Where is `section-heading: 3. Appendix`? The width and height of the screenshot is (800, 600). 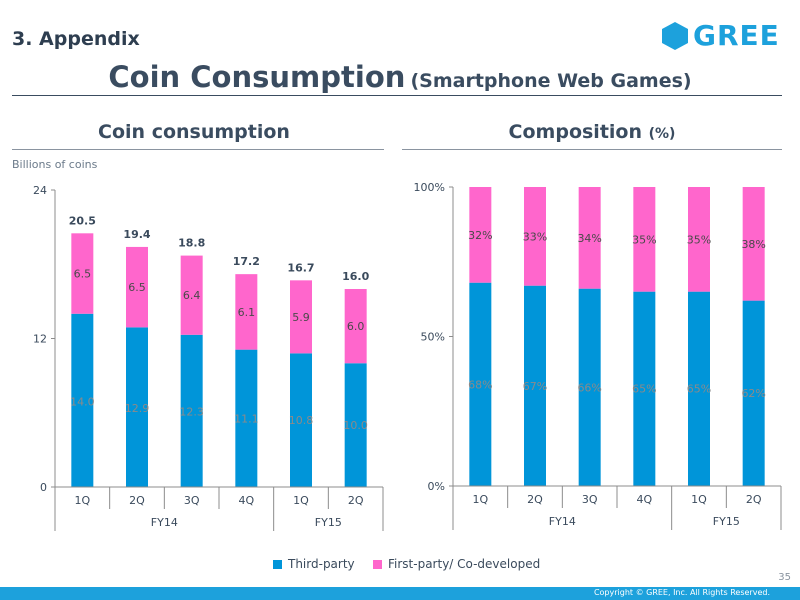 section-heading: 3. Appendix is located at coordinates (76, 39).